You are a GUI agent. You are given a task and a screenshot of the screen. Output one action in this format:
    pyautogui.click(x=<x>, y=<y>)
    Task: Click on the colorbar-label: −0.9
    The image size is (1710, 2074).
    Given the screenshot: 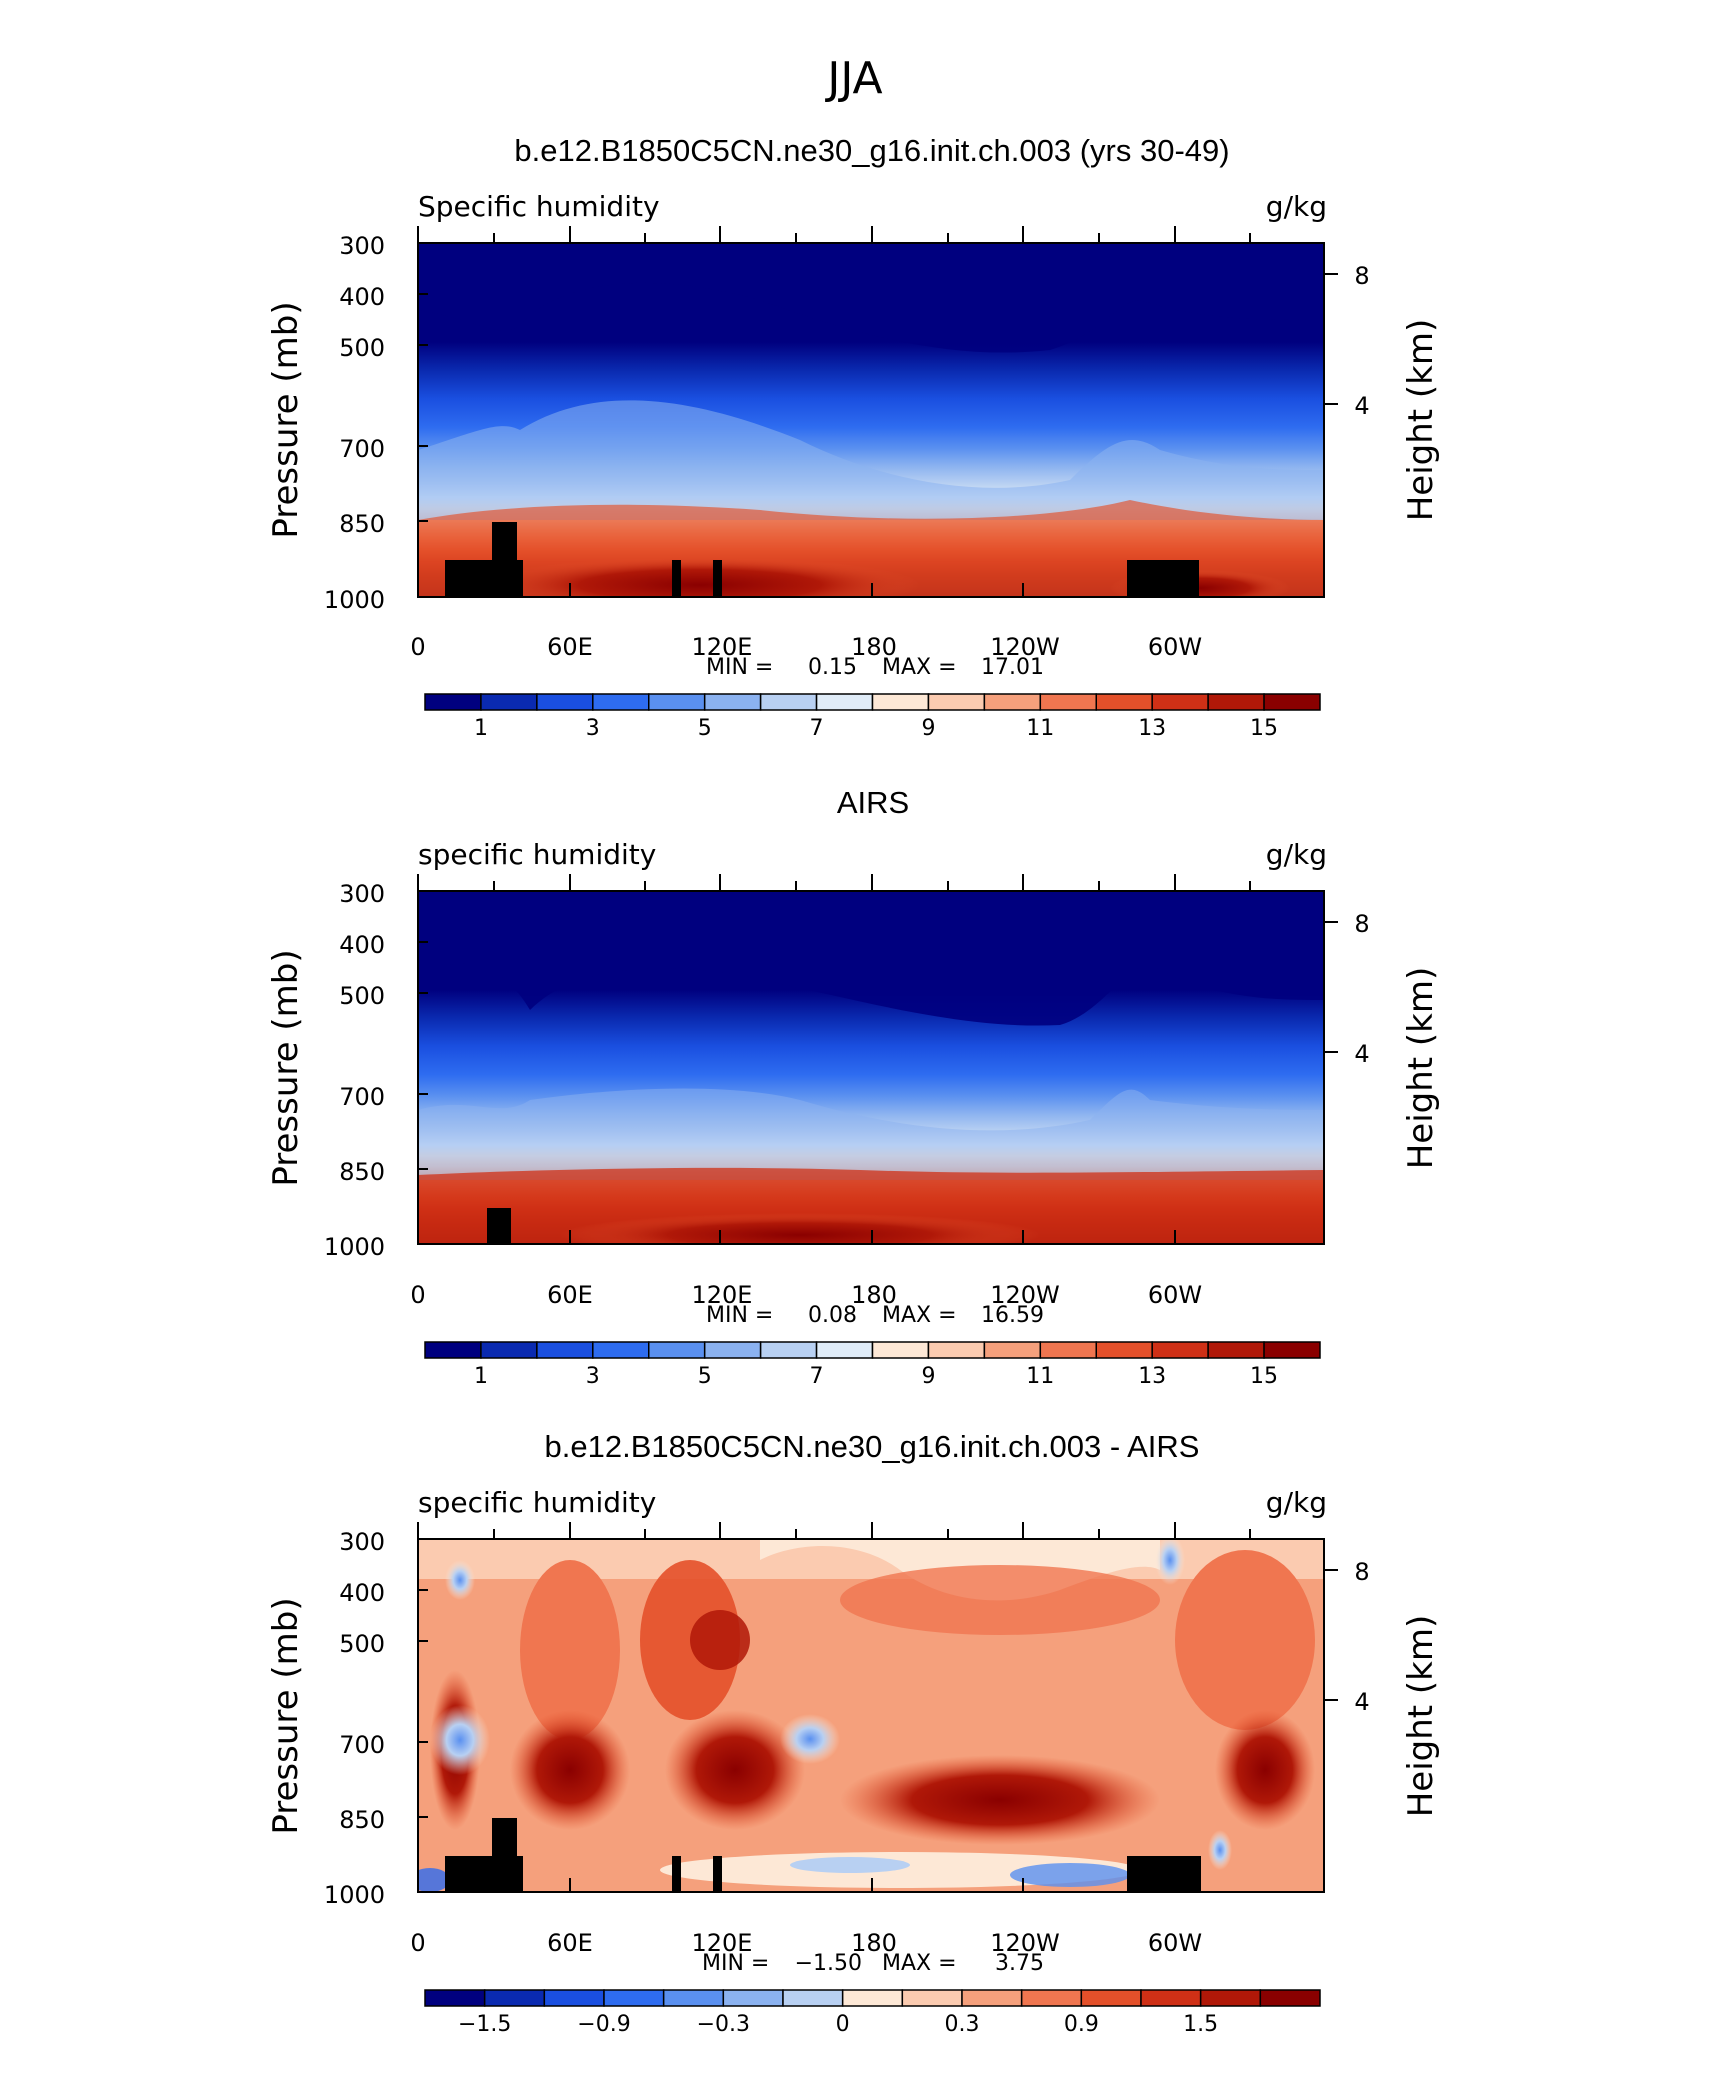 What is the action you would take?
    pyautogui.click(x=603, y=2024)
    